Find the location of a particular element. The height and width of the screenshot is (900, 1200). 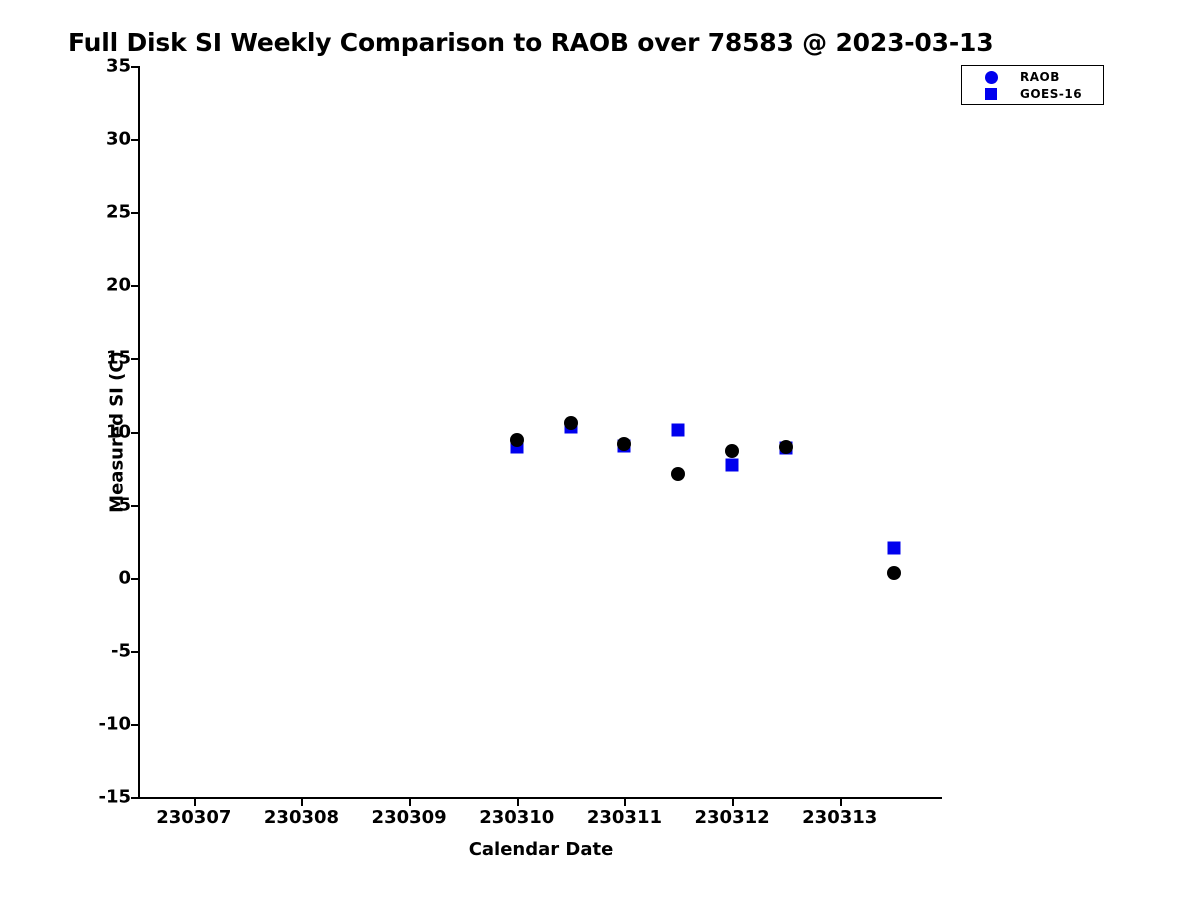

x-axis-label: Calendar Date is located at coordinates (541, 849).